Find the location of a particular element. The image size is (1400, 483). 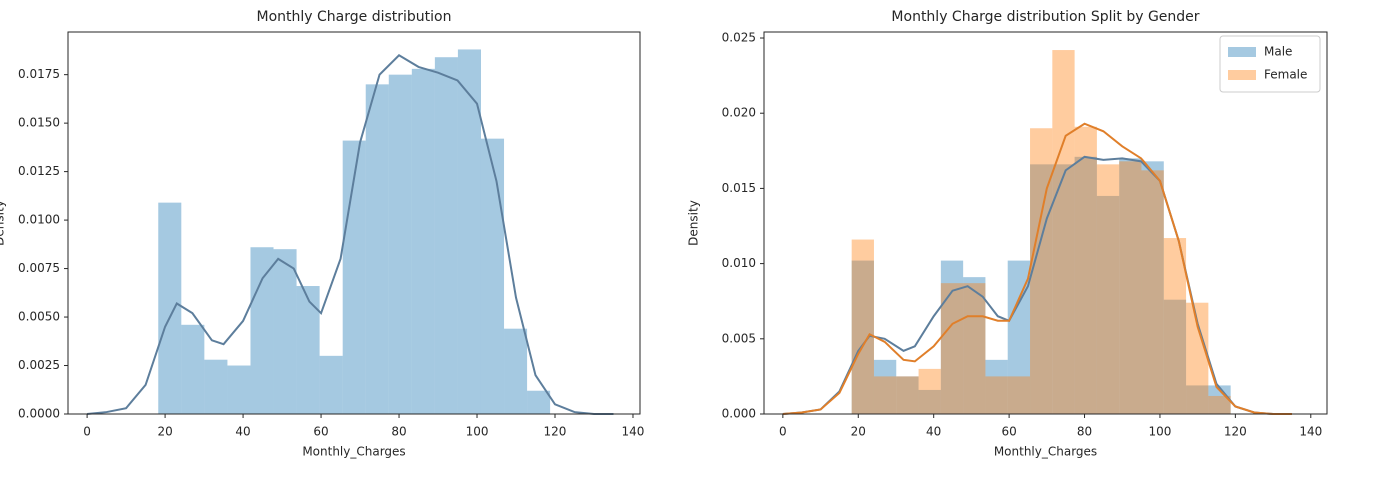

y-tick-label: 0.0125 is located at coordinates (39, 171).